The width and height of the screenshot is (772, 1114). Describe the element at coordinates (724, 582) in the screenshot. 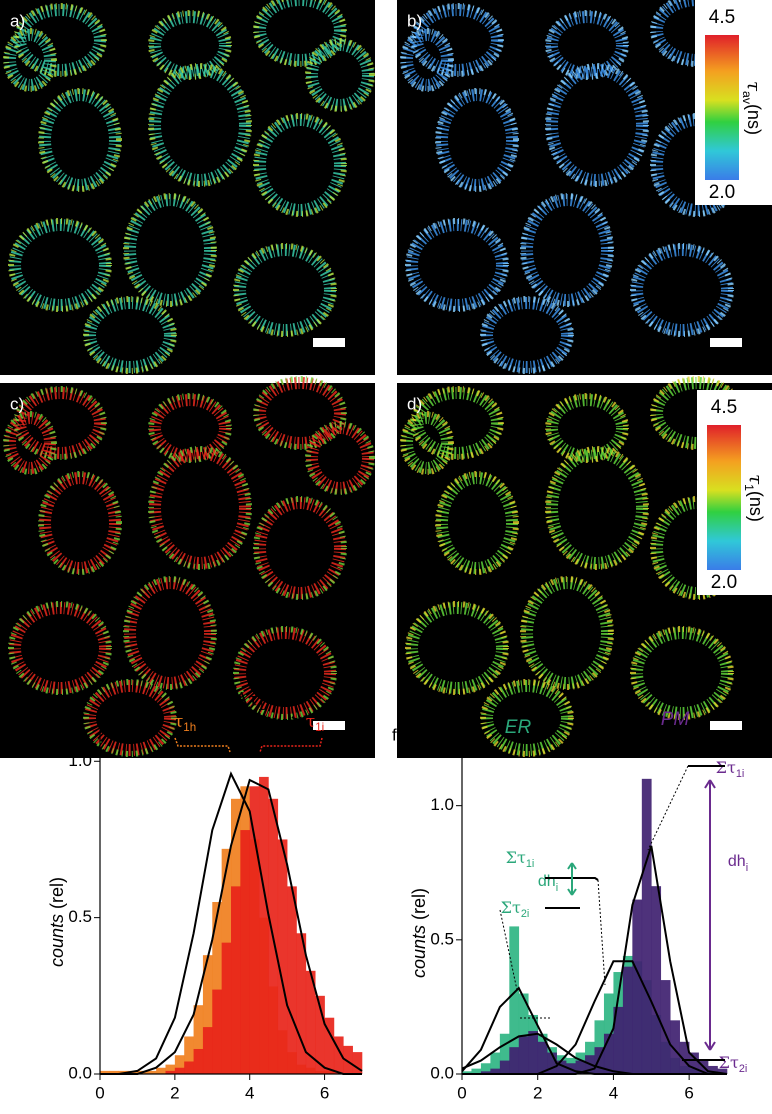

I see `colorbar-min: 2.0` at that location.